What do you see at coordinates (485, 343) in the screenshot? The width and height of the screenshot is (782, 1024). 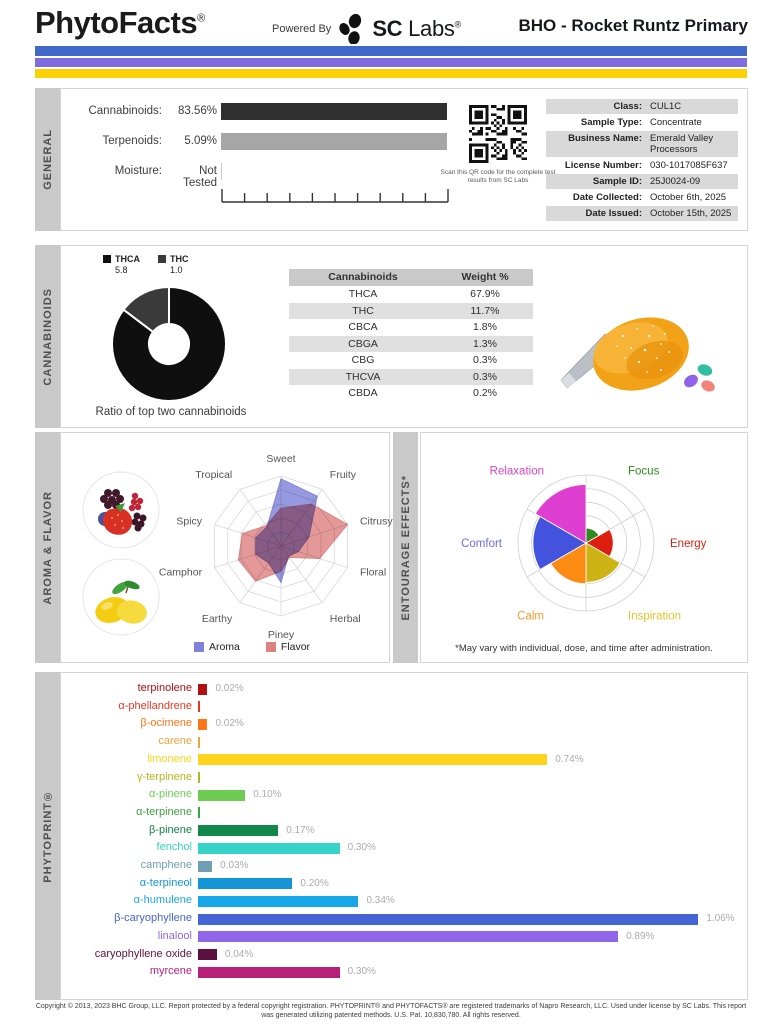 I see `cannabinoid-weight: 1.3%` at bounding box center [485, 343].